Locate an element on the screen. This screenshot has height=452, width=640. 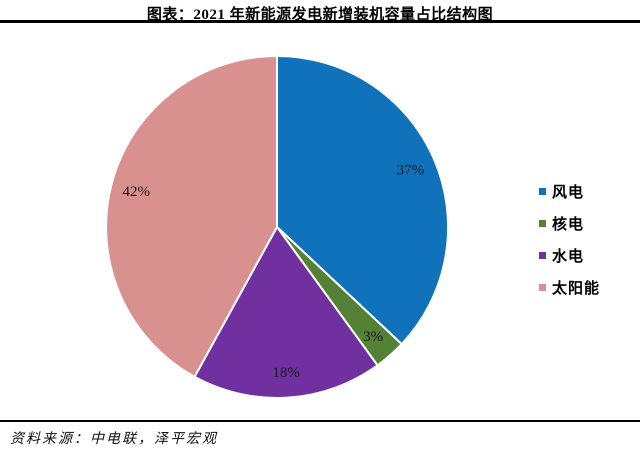
legend-marker-solar-icon is located at coordinates (542, 287).